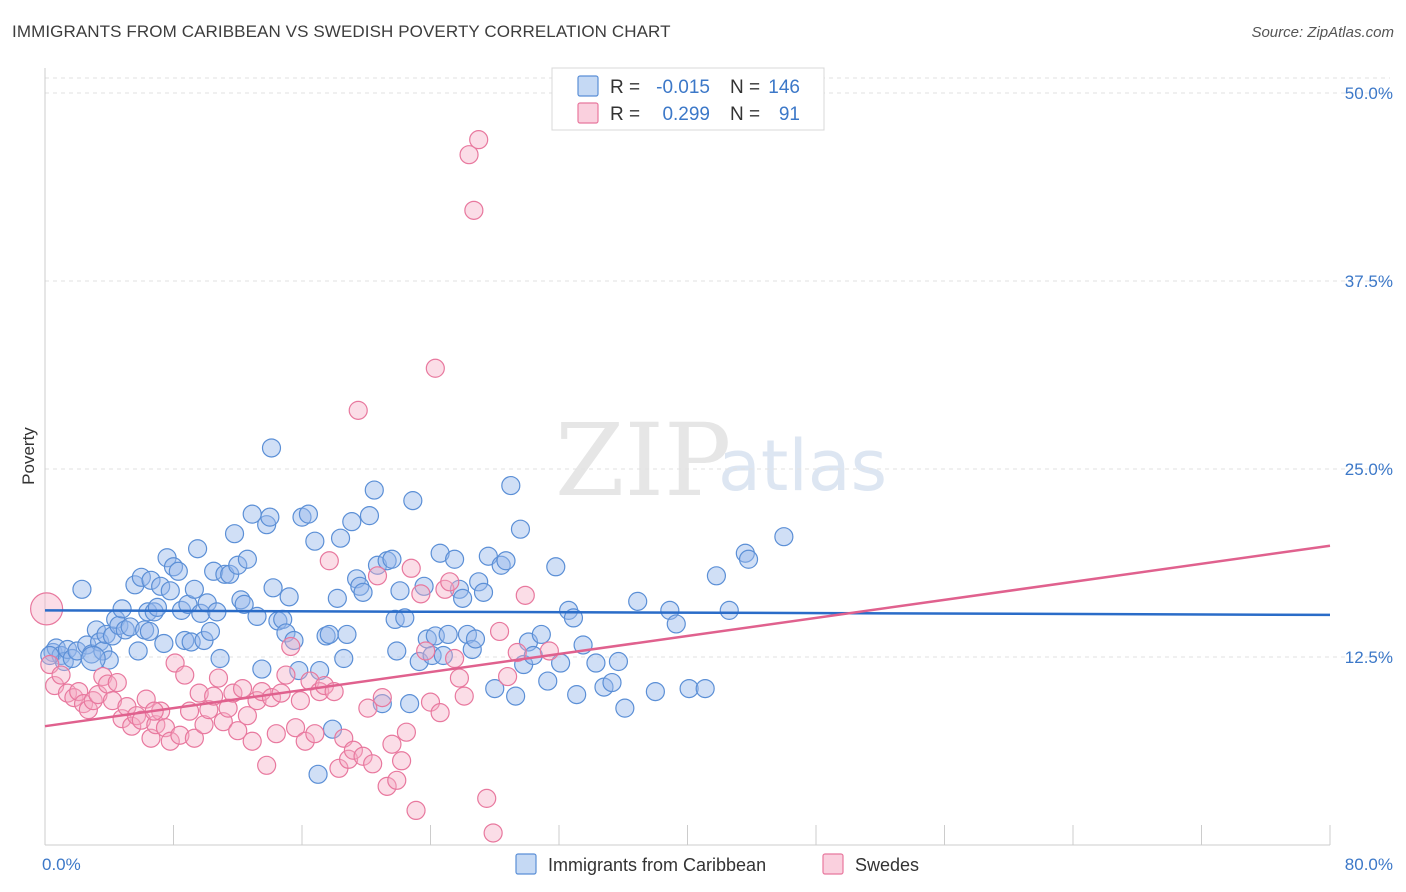 This screenshot has height=892, width=1406. Describe the element at coordinates (683, 87) in the screenshot. I see `legend-r-value-caribbean: -0.015` at that location.